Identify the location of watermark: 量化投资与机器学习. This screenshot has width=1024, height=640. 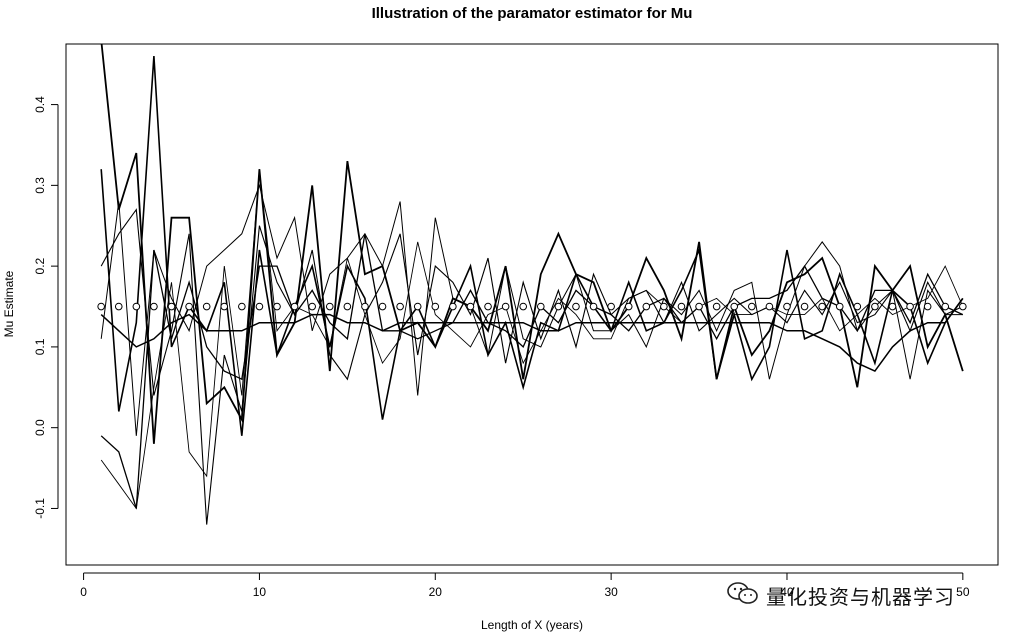
(840, 595).